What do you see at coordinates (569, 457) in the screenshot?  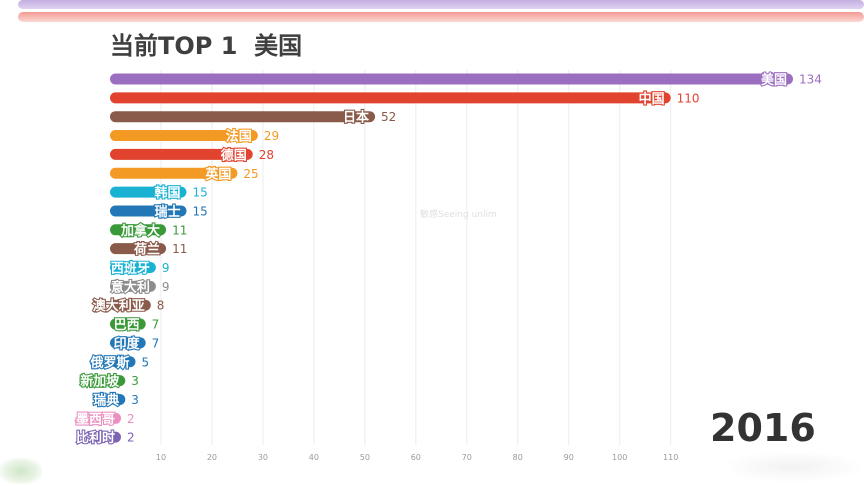 I see `x-tick-label: 90` at bounding box center [569, 457].